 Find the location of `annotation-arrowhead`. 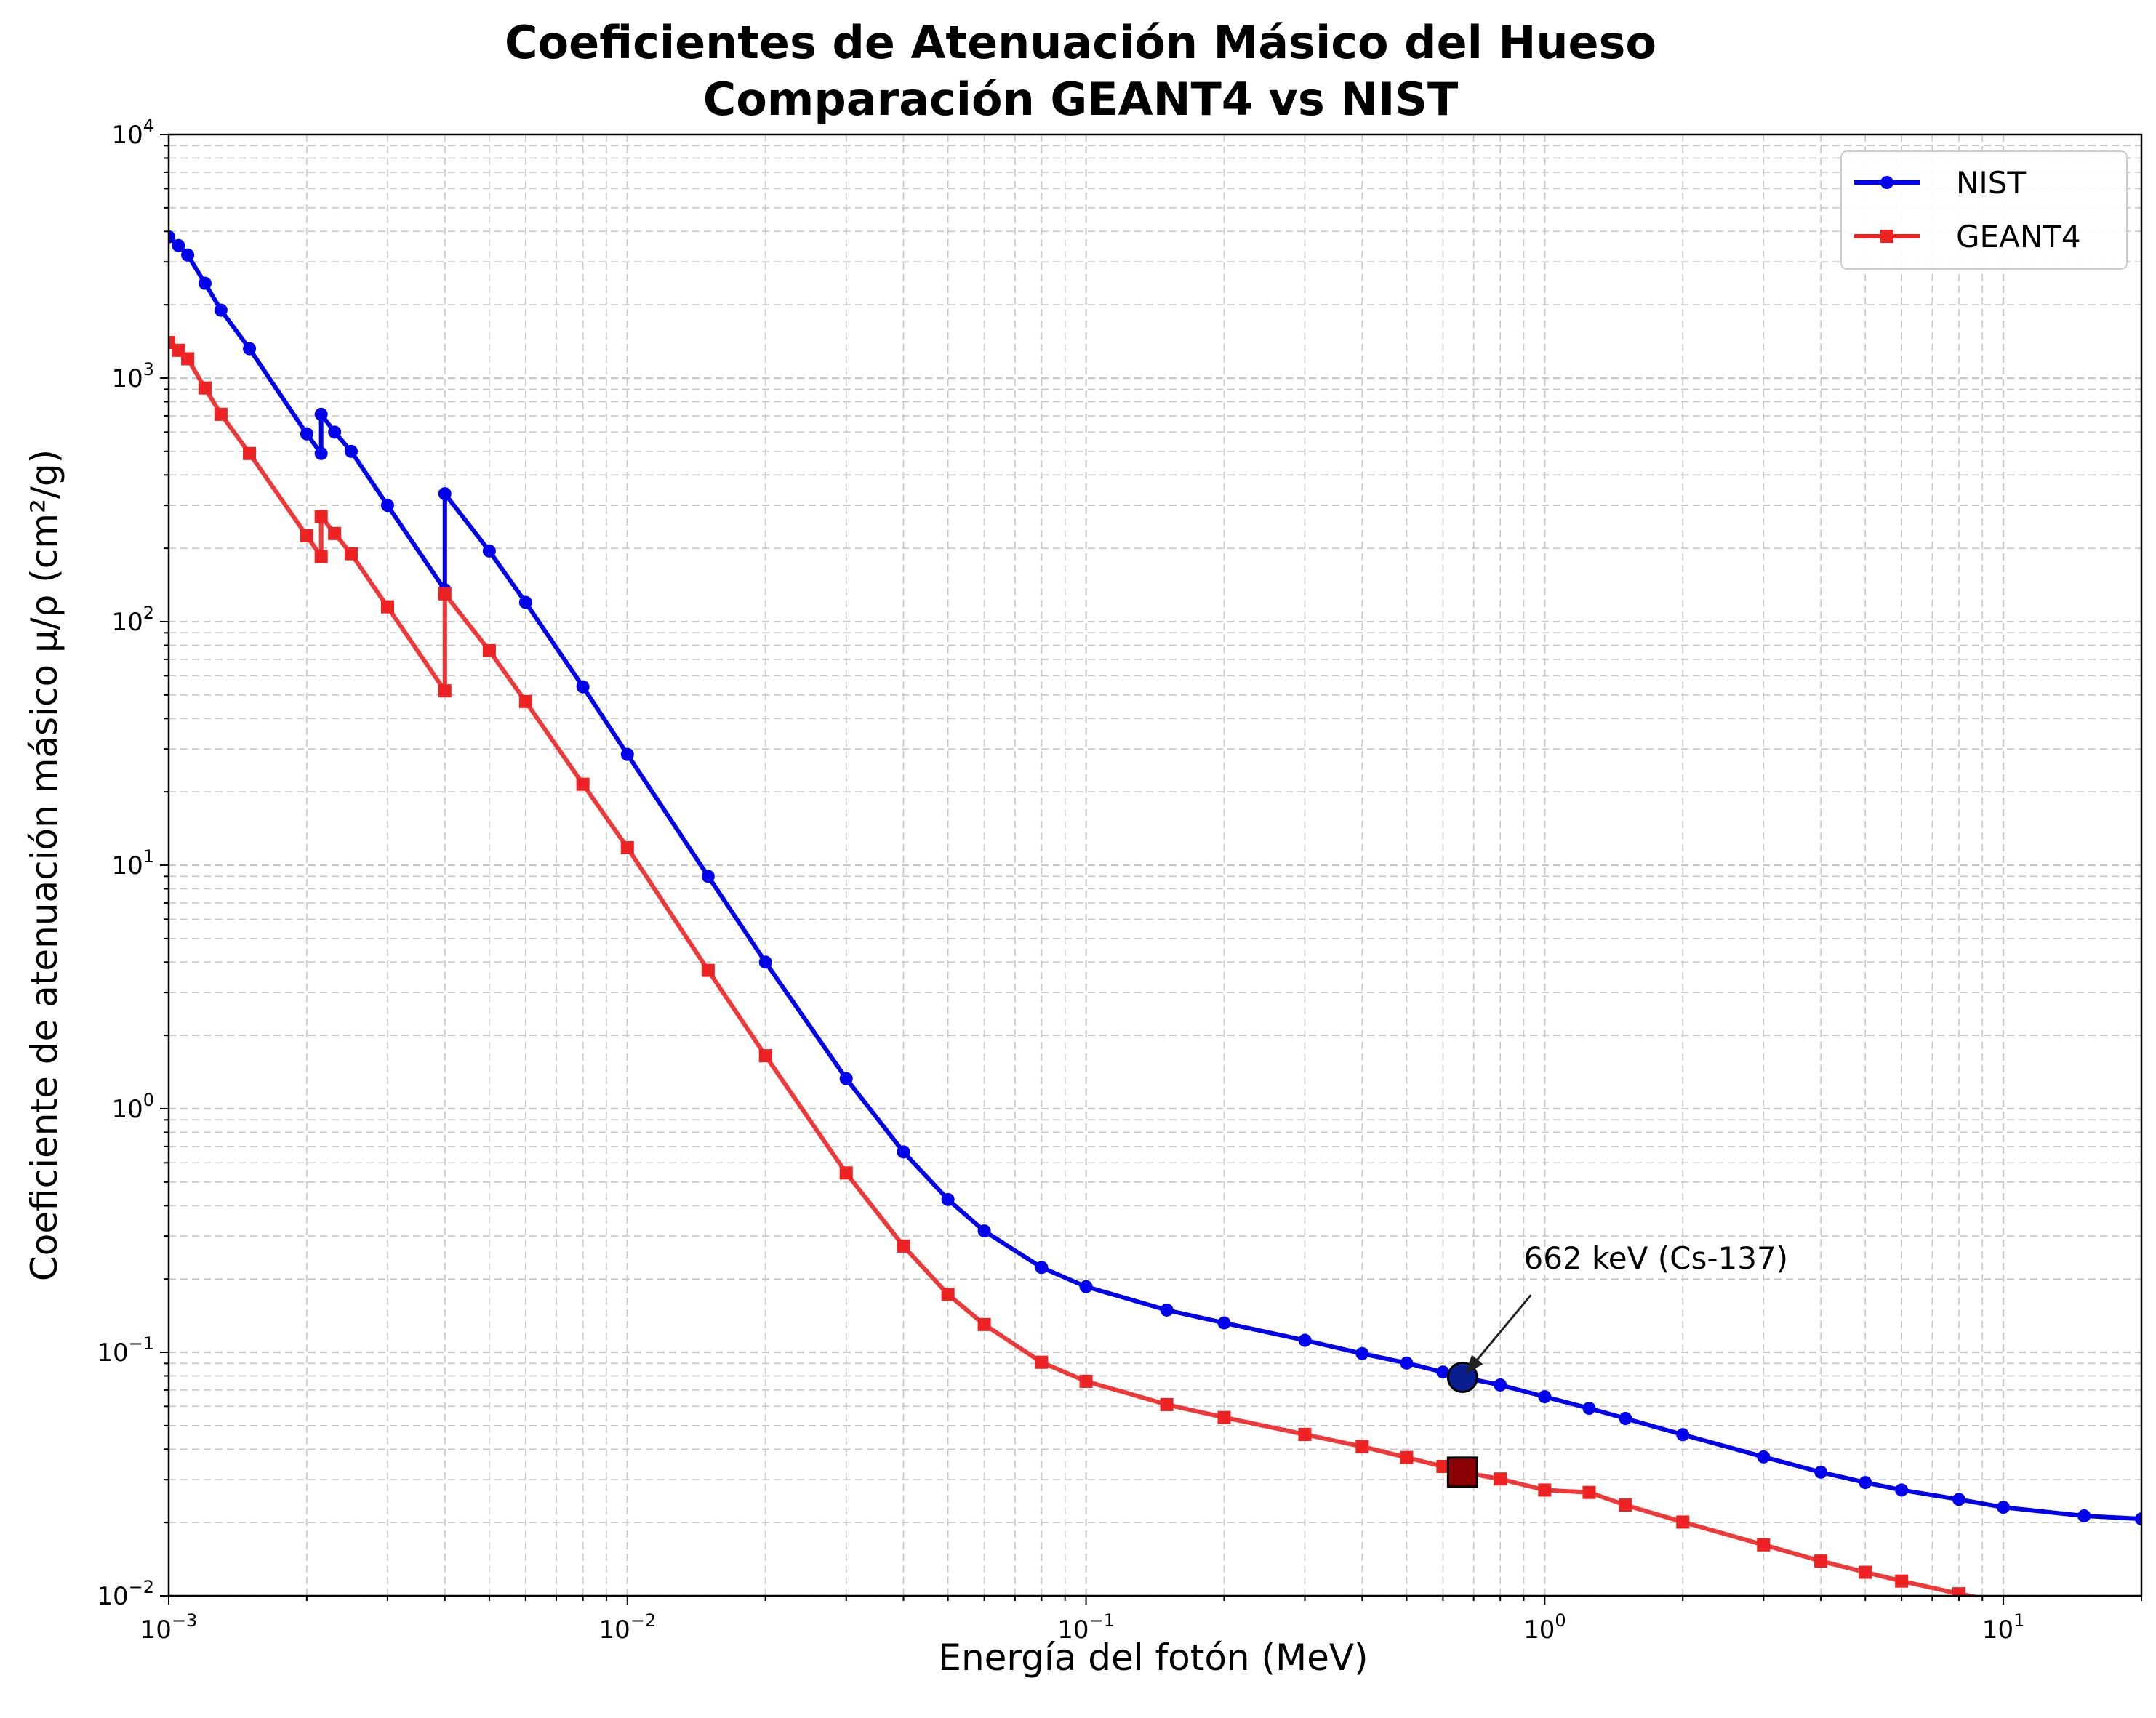

annotation-arrowhead is located at coordinates (1474, 1364).